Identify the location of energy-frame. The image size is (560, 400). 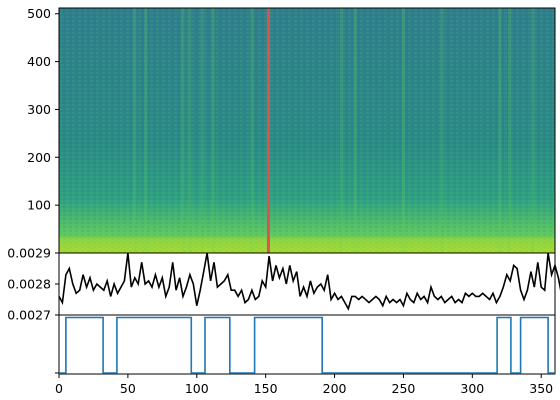
(307, 284).